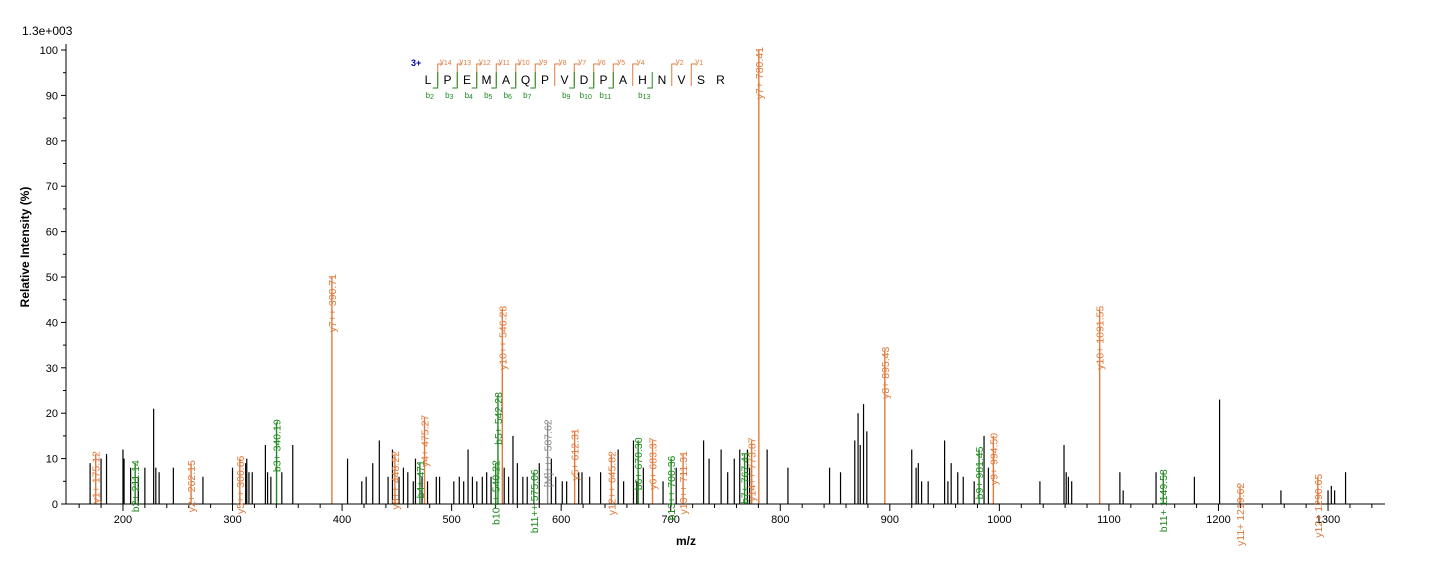  Describe the element at coordinates (566, 96) in the screenshot. I see `b-ion-label: b9` at that location.